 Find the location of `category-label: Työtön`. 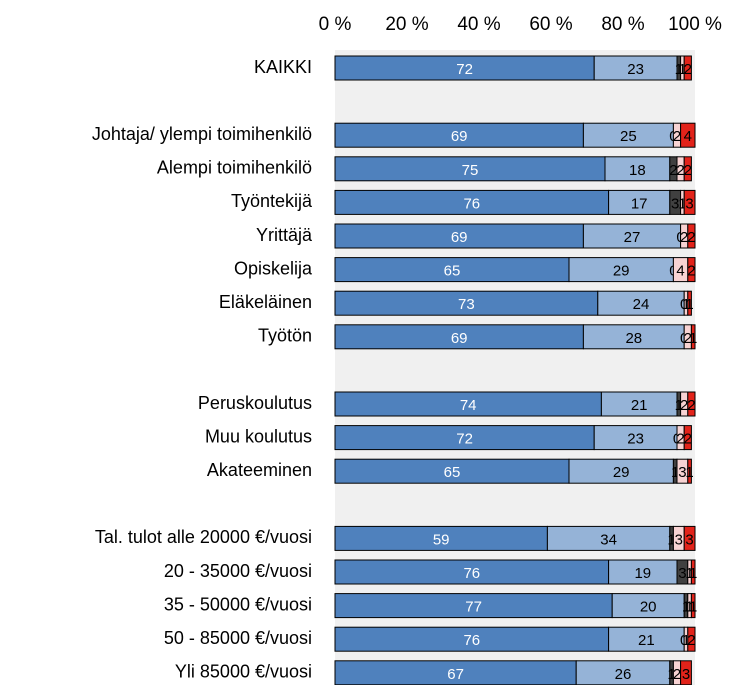

category-label: Työtön is located at coordinates (285, 336).